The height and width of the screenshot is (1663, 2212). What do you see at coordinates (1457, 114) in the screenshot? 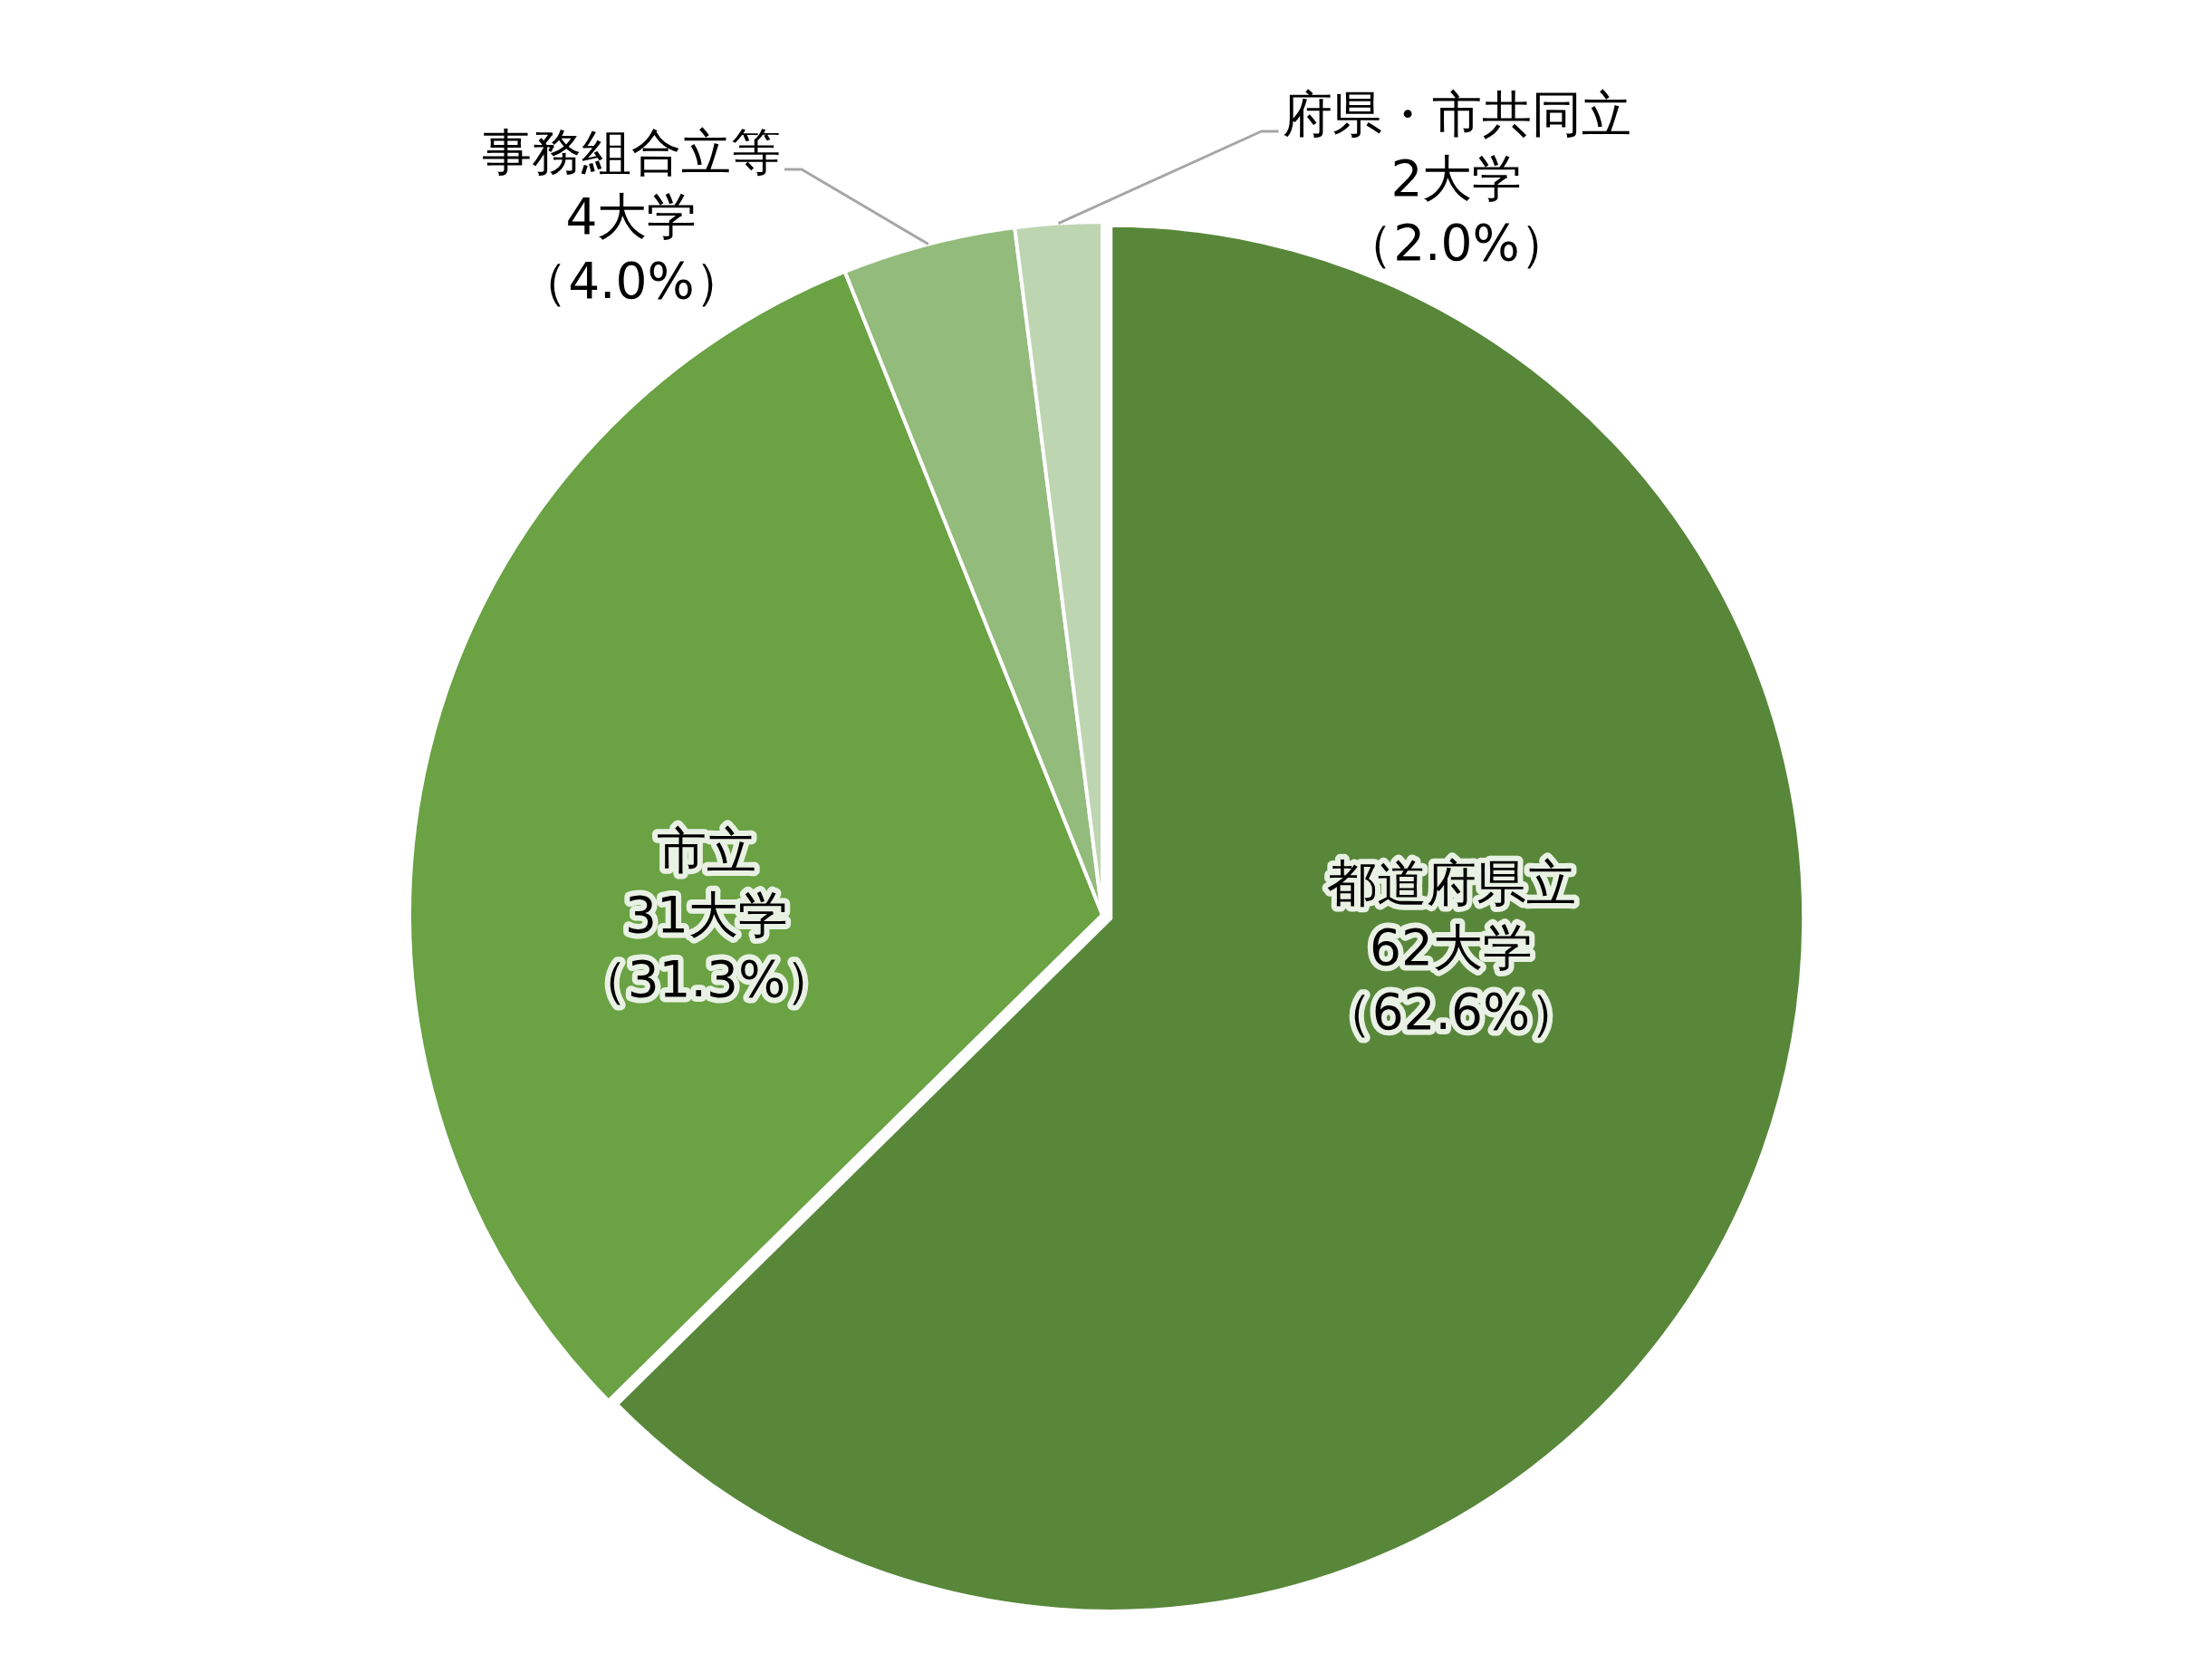
I see `slice-label: 府県・市共同立` at bounding box center [1457, 114].